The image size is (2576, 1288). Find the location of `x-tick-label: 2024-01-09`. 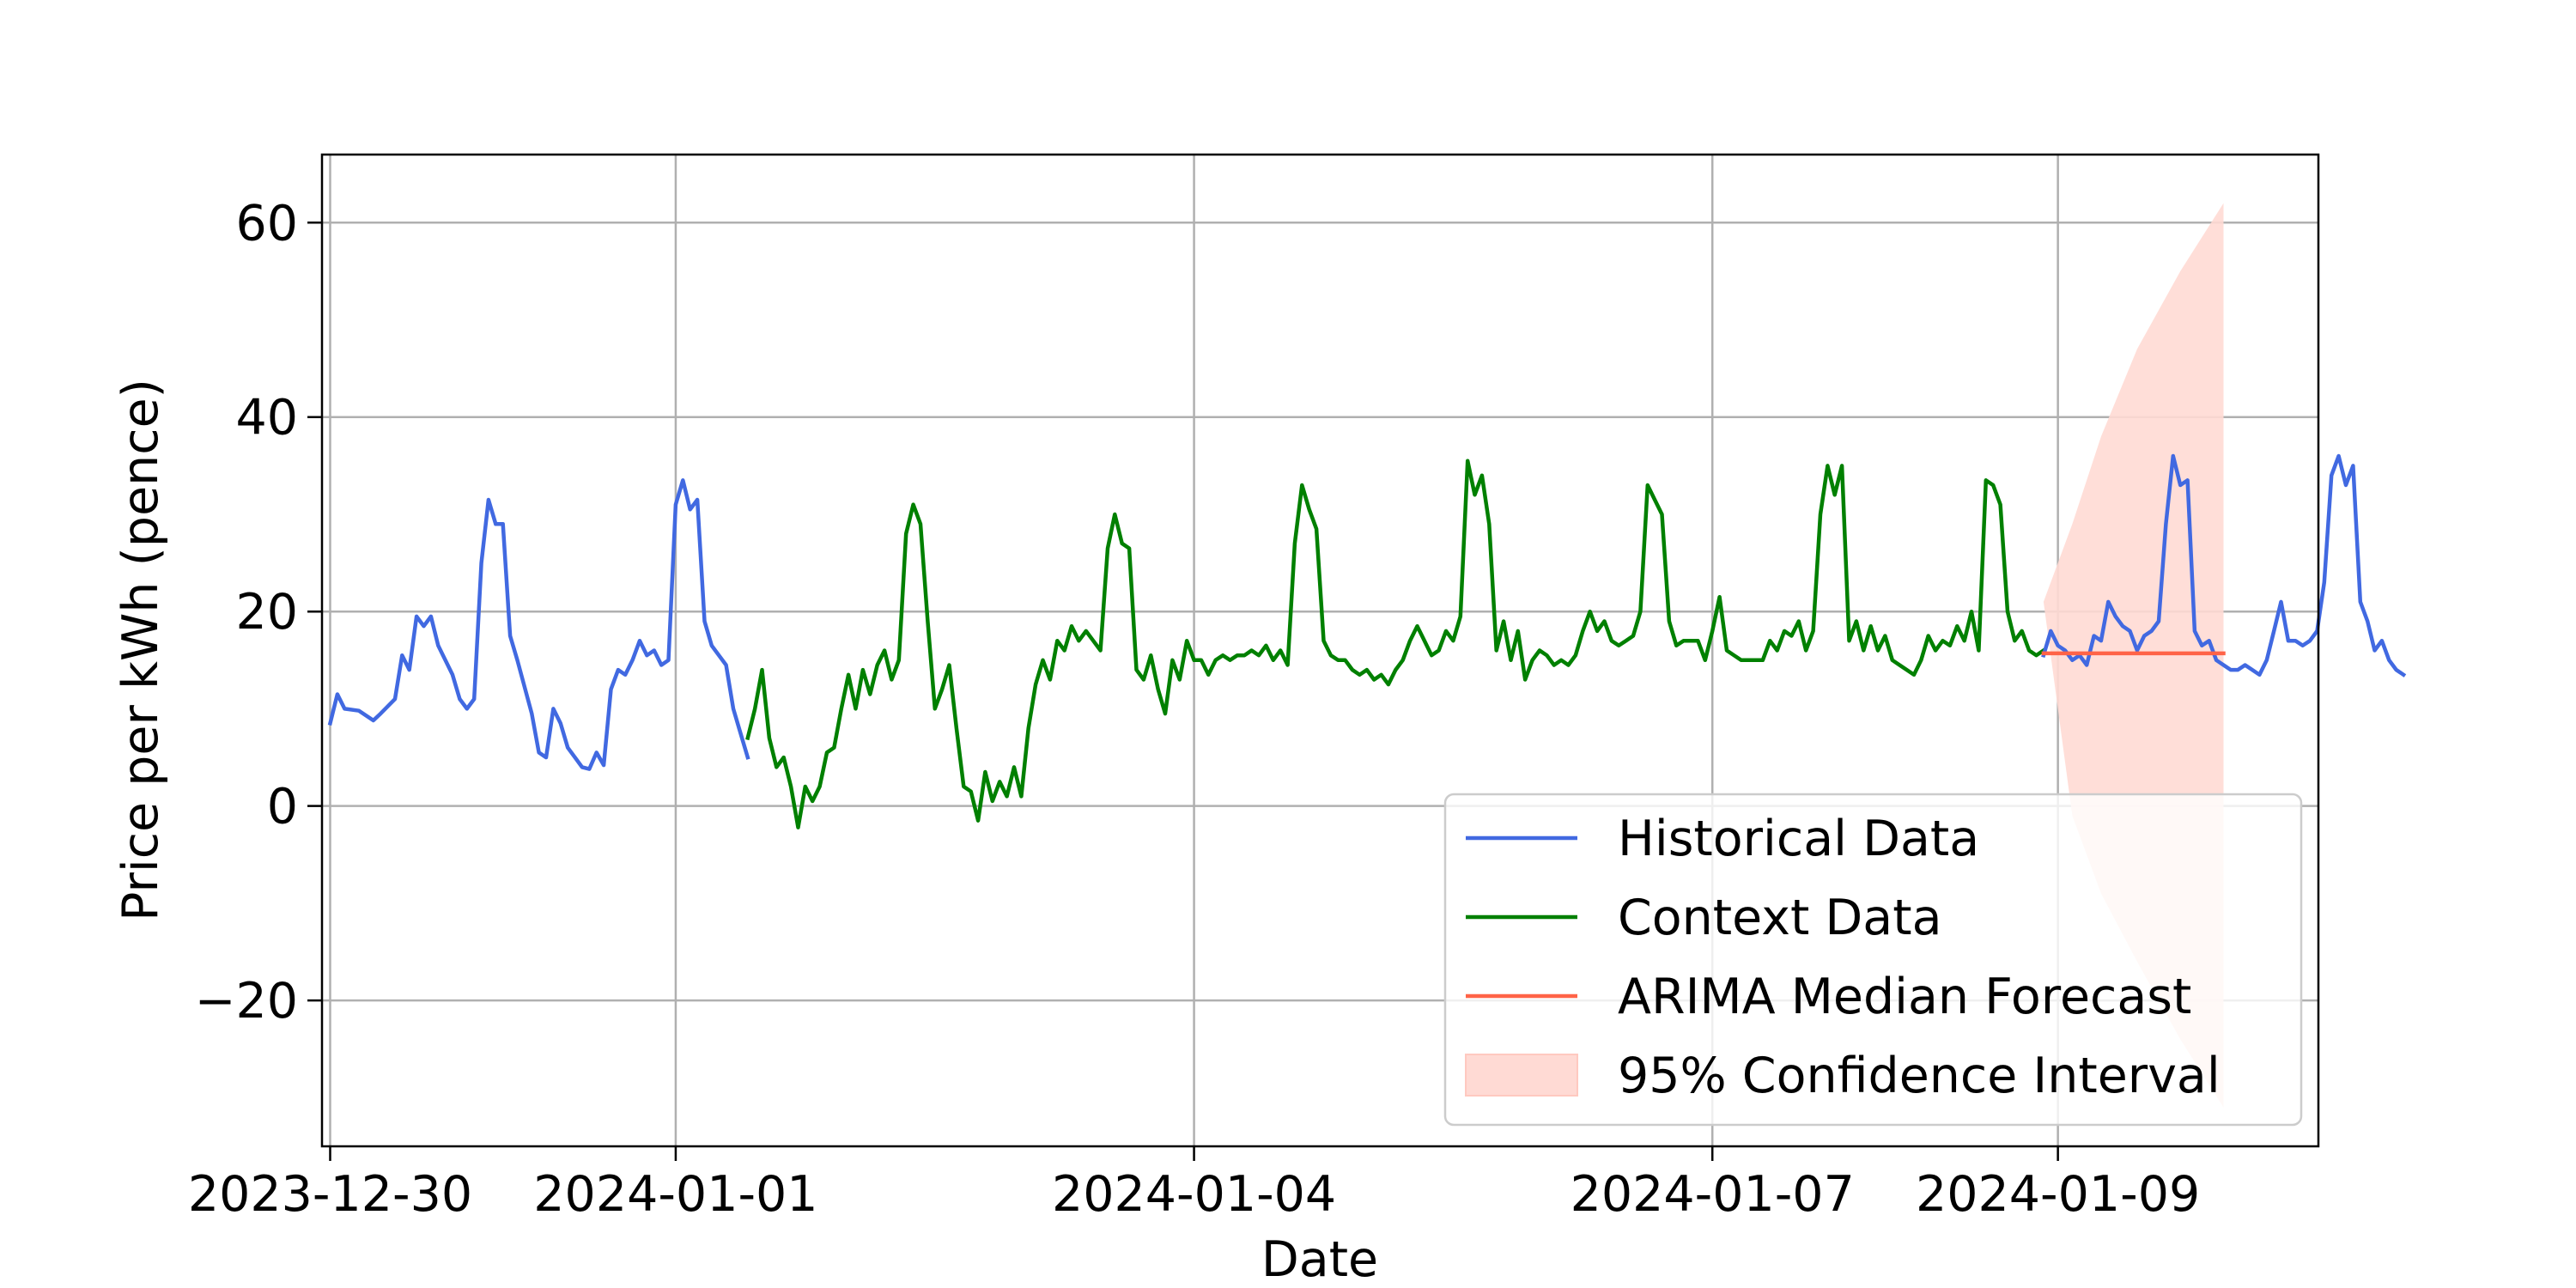

x-tick-label: 2024-01-09 is located at coordinates (2058, 1195).